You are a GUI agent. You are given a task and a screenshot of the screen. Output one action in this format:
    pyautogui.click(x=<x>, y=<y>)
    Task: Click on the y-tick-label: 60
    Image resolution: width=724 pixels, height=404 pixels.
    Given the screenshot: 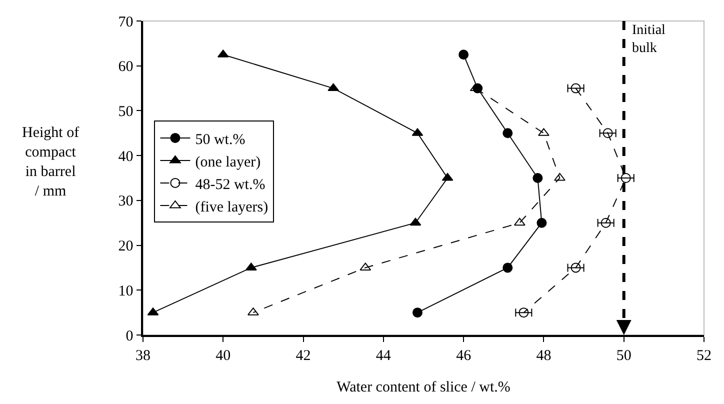 What is the action you would take?
    pyautogui.click(x=126, y=67)
    